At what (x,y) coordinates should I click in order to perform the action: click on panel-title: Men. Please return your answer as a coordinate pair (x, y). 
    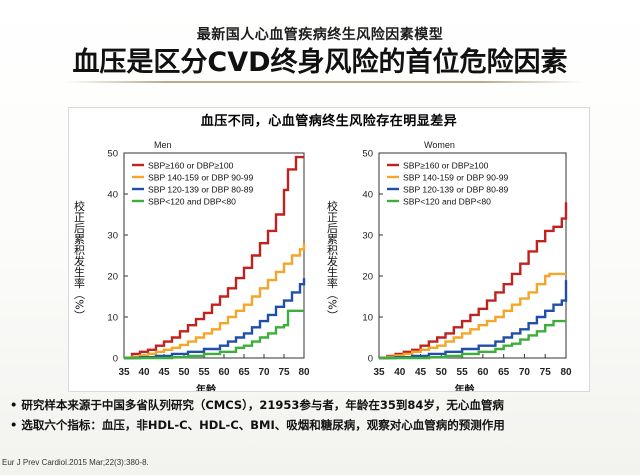
    Looking at the image, I should click on (163, 145).